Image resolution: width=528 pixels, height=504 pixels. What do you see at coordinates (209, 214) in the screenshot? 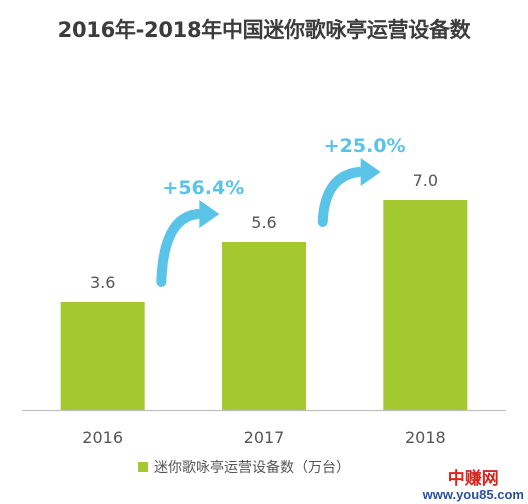
I see `growth-arrow-head-2017` at bounding box center [209, 214].